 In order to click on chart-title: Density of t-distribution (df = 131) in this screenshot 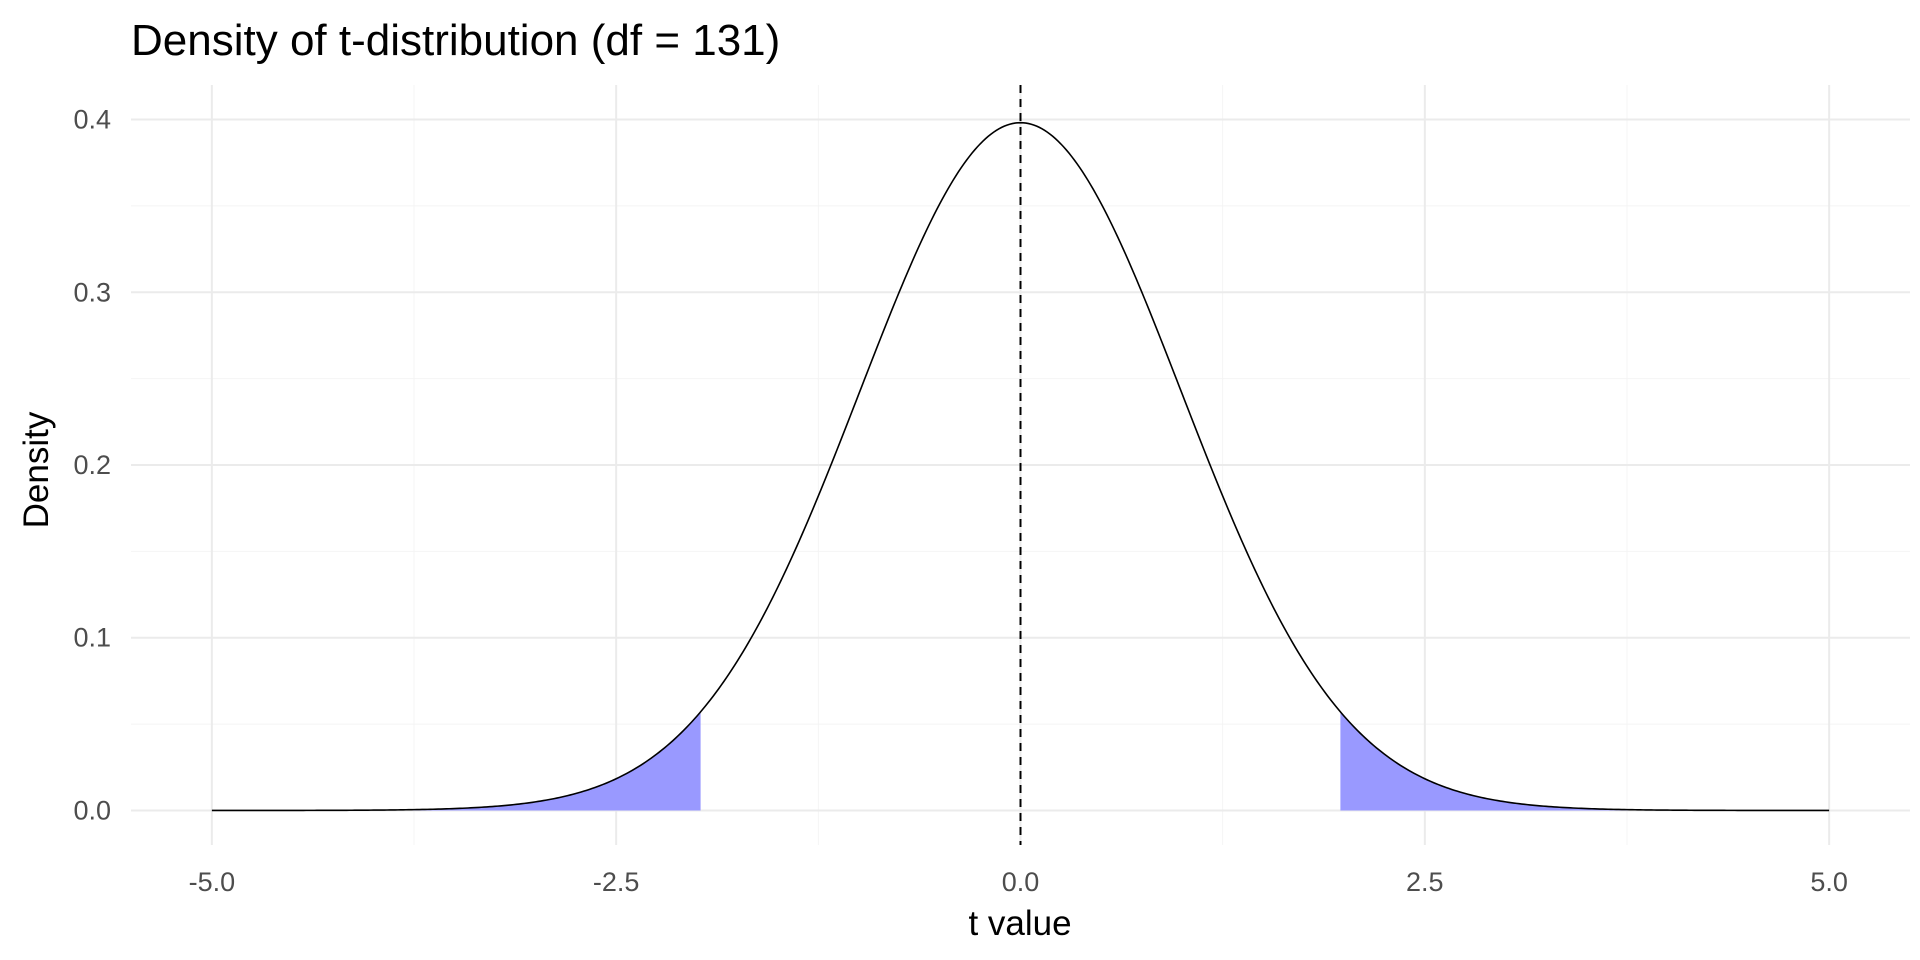, I will do `click(455, 40)`.